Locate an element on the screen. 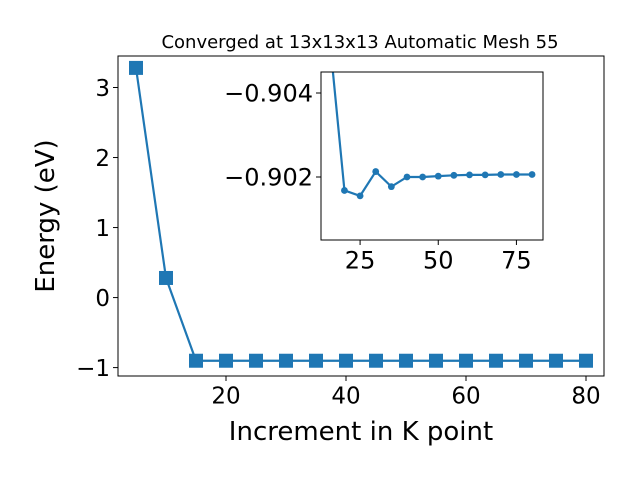 This screenshot has width=640, height=480. main-y-tick-label: 1 is located at coordinates (102, 229).